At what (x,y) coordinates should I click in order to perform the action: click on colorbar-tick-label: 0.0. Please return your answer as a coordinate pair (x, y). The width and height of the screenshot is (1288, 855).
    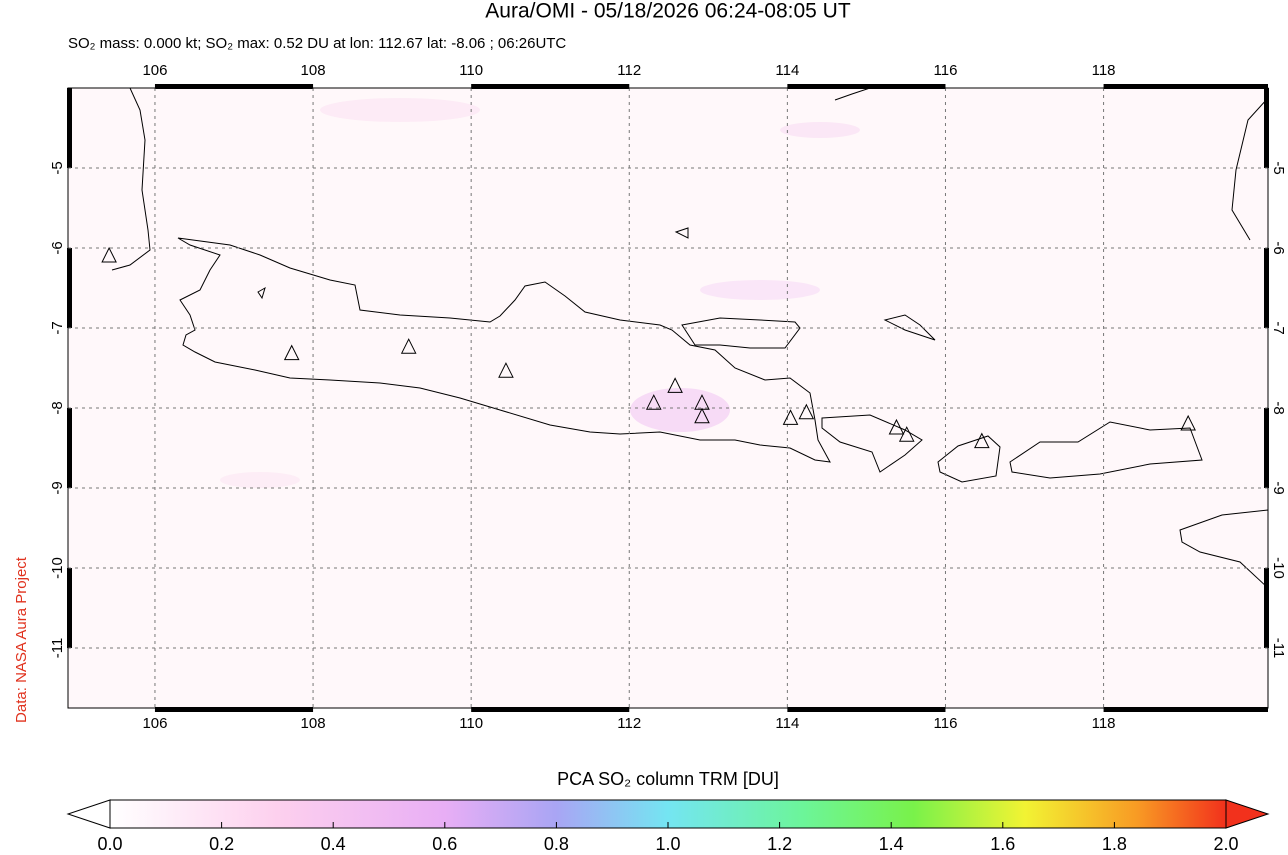
    Looking at the image, I should click on (109, 844).